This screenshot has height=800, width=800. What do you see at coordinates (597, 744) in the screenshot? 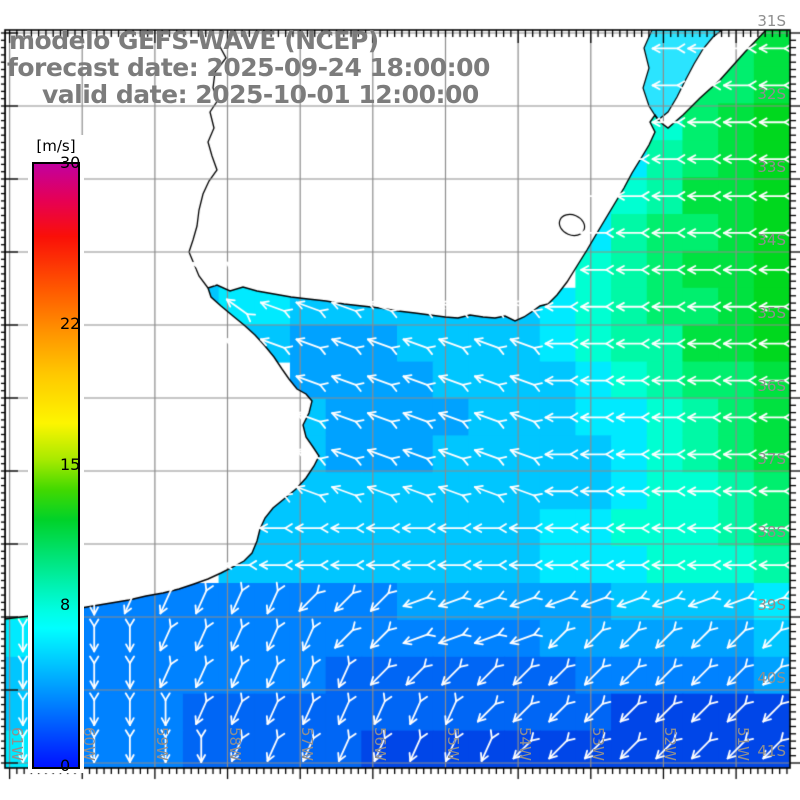
I see `lon-label-53W: 53W` at bounding box center [597, 744].